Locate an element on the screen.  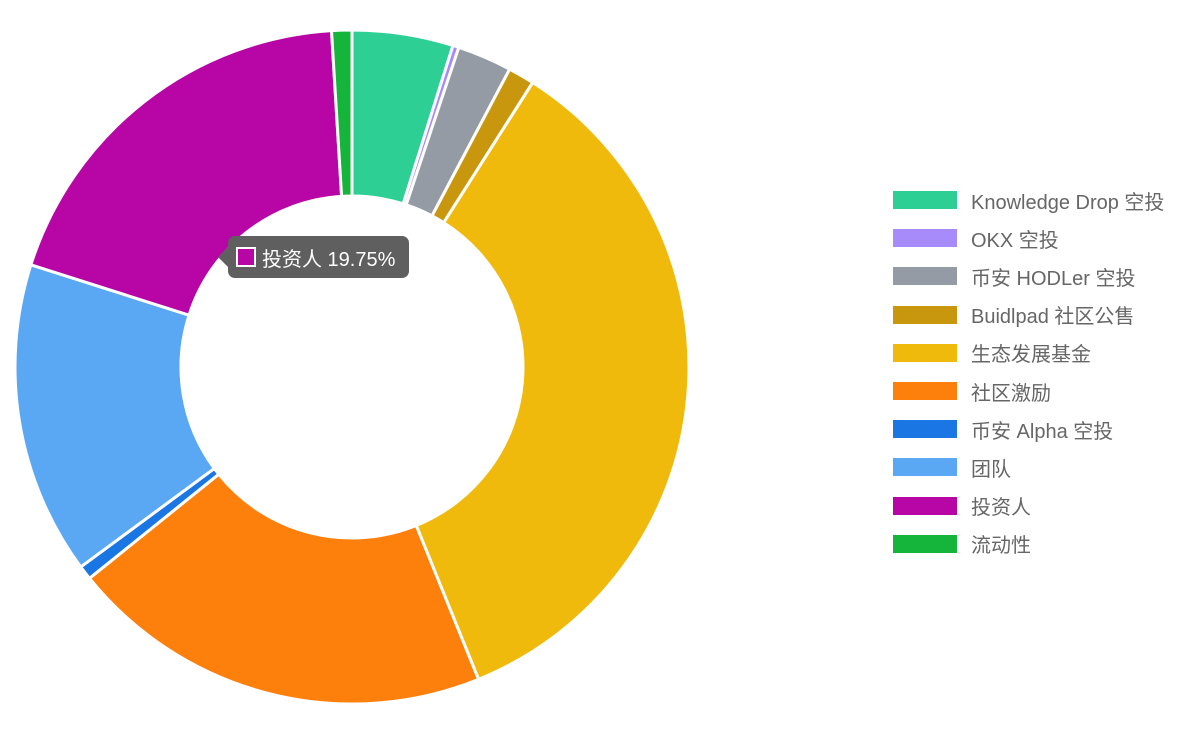
tooltip-color-swatch is located at coordinates (246, 257).